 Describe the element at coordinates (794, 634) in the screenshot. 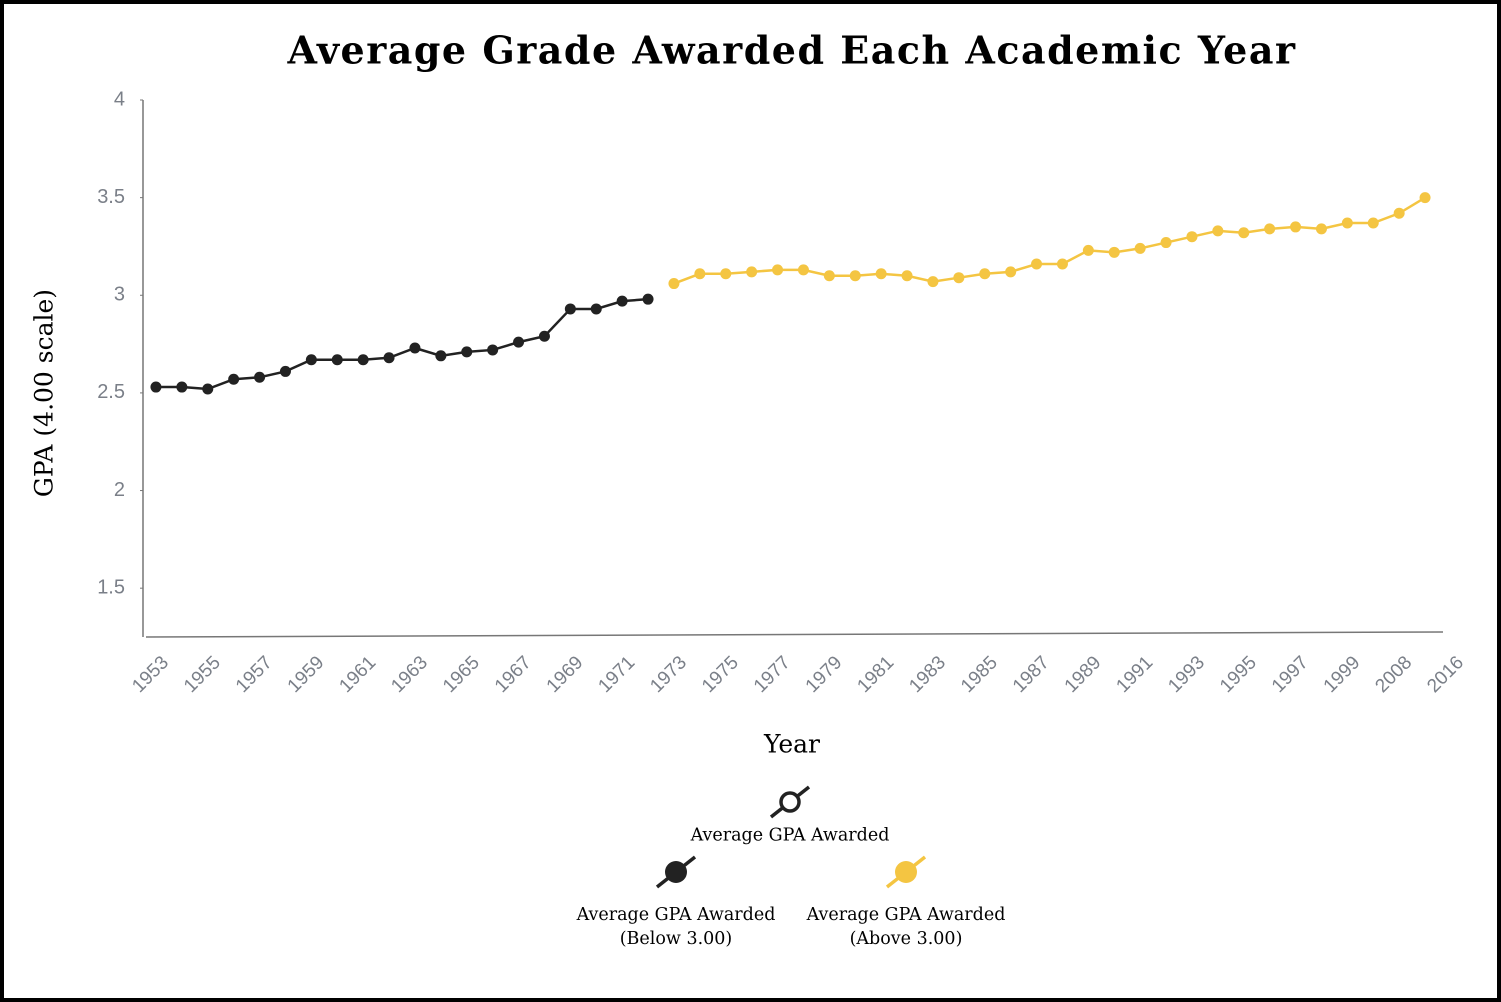

I see `x-axis` at that location.